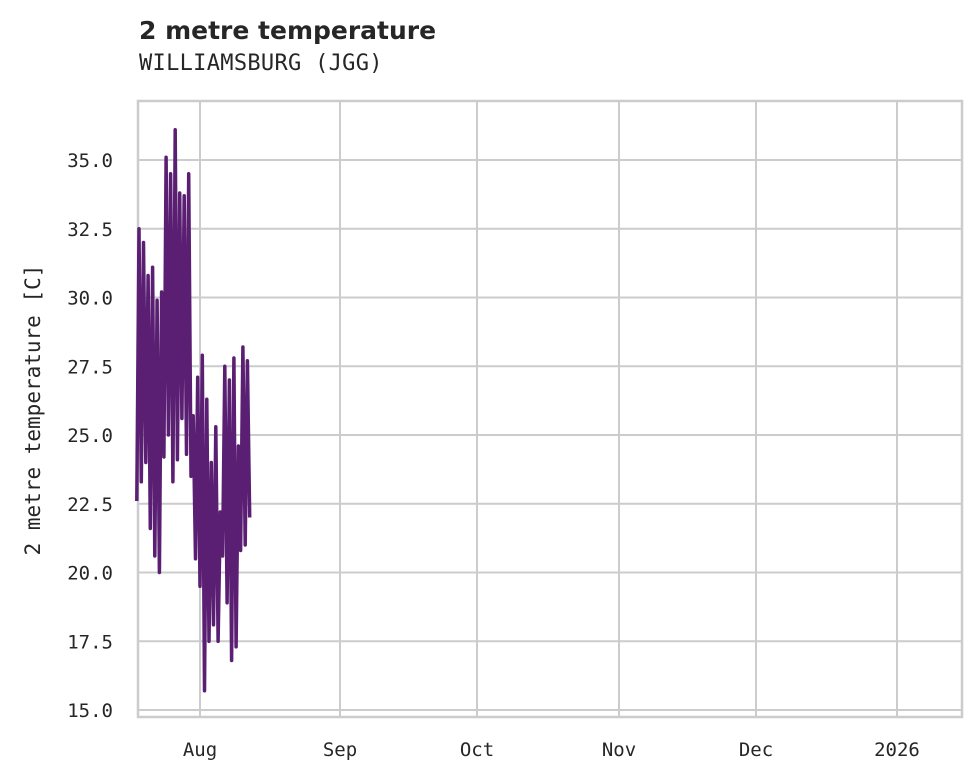 Image resolution: width=980 pixels, height=782 pixels. What do you see at coordinates (90, 642) in the screenshot?
I see `y-tick-label: 17.5` at bounding box center [90, 642].